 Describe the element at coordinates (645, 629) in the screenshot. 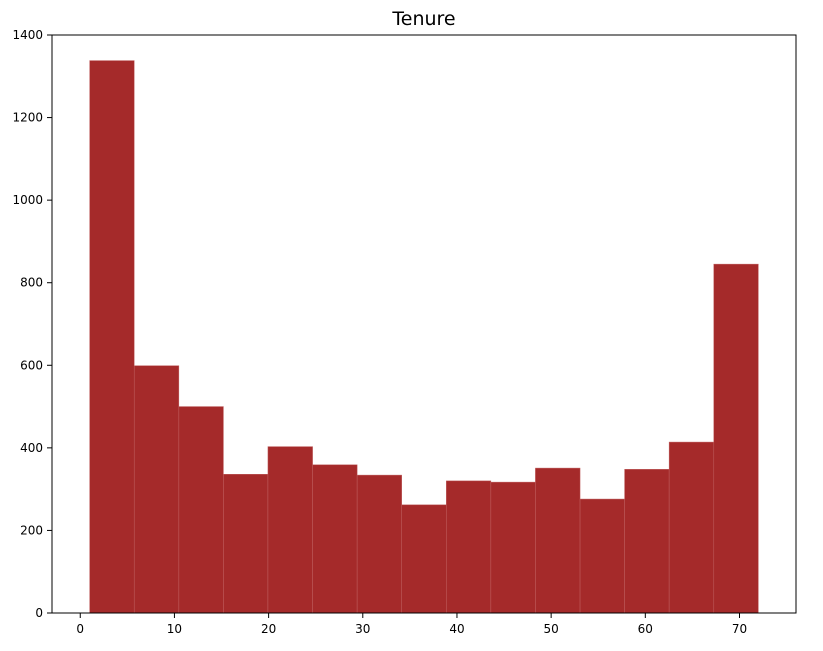

I see `x-tick-label: 60` at that location.